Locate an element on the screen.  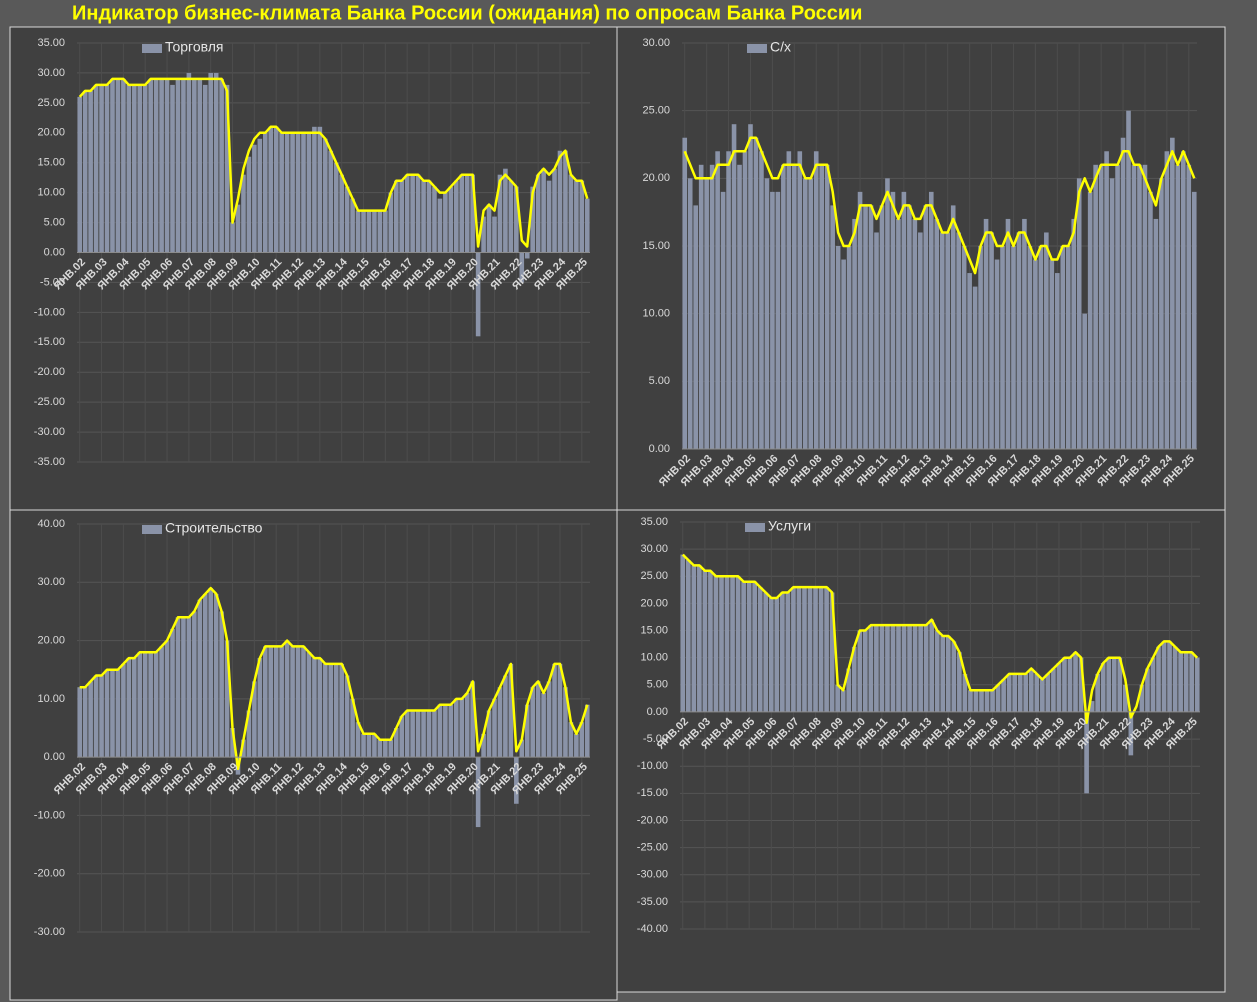
y-tick-label: -35.00 is located at coordinates (49, 462).